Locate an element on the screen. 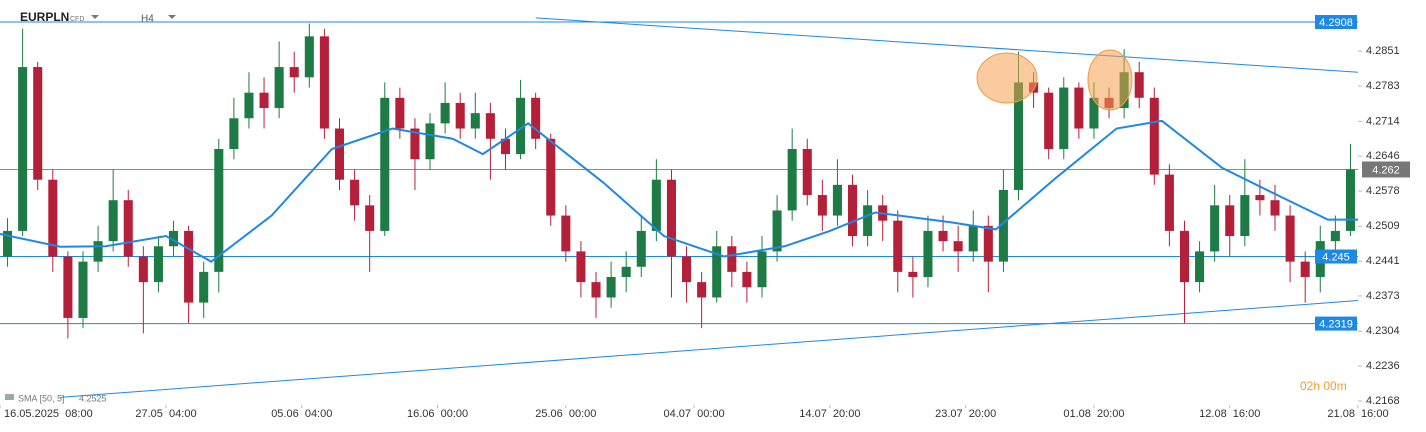 This screenshot has width=1426, height=432. x-tick-label: 12.08 16:00 is located at coordinates (1229, 414).